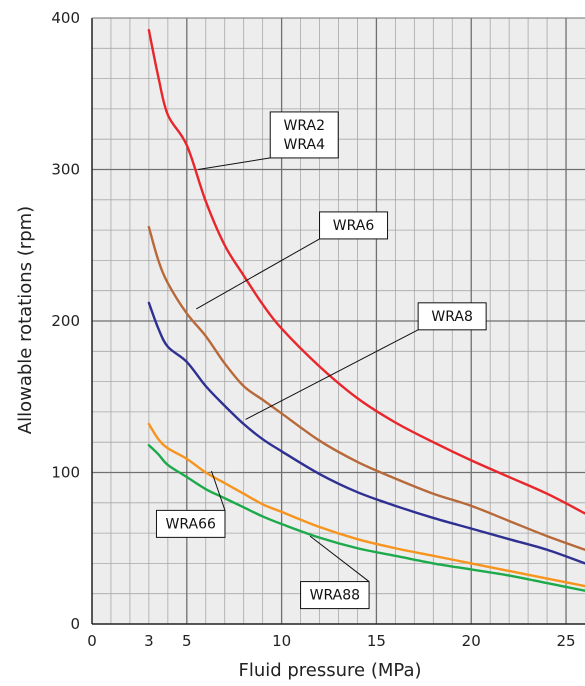  Describe the element at coordinates (92, 641) in the screenshot. I see `x-tick-label: 0` at that location.